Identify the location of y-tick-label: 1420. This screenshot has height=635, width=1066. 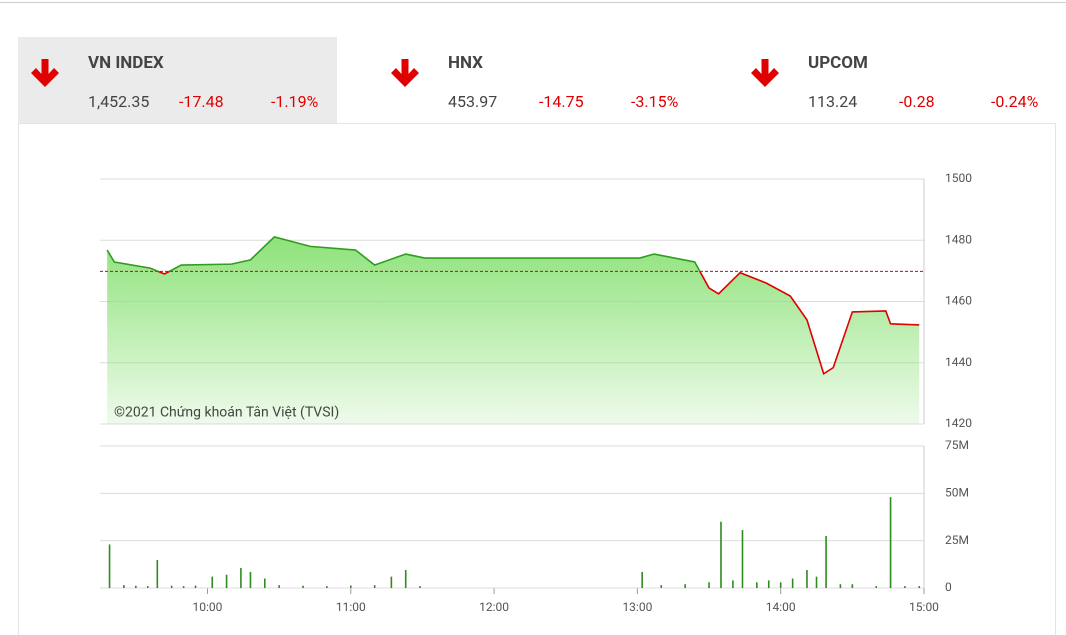
(958, 423).